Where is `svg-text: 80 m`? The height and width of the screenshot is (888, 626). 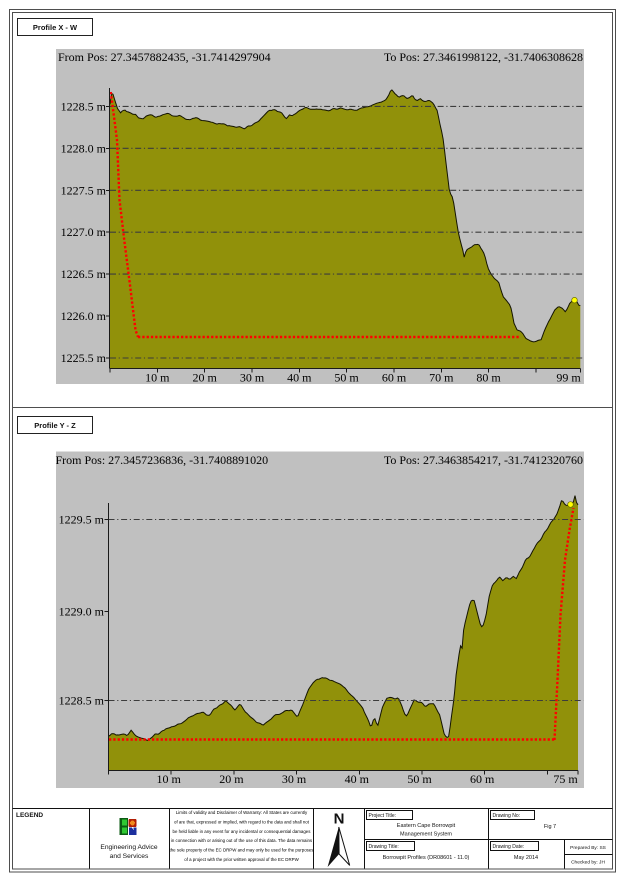
svg-text: 80 m is located at coordinates (488, 378).